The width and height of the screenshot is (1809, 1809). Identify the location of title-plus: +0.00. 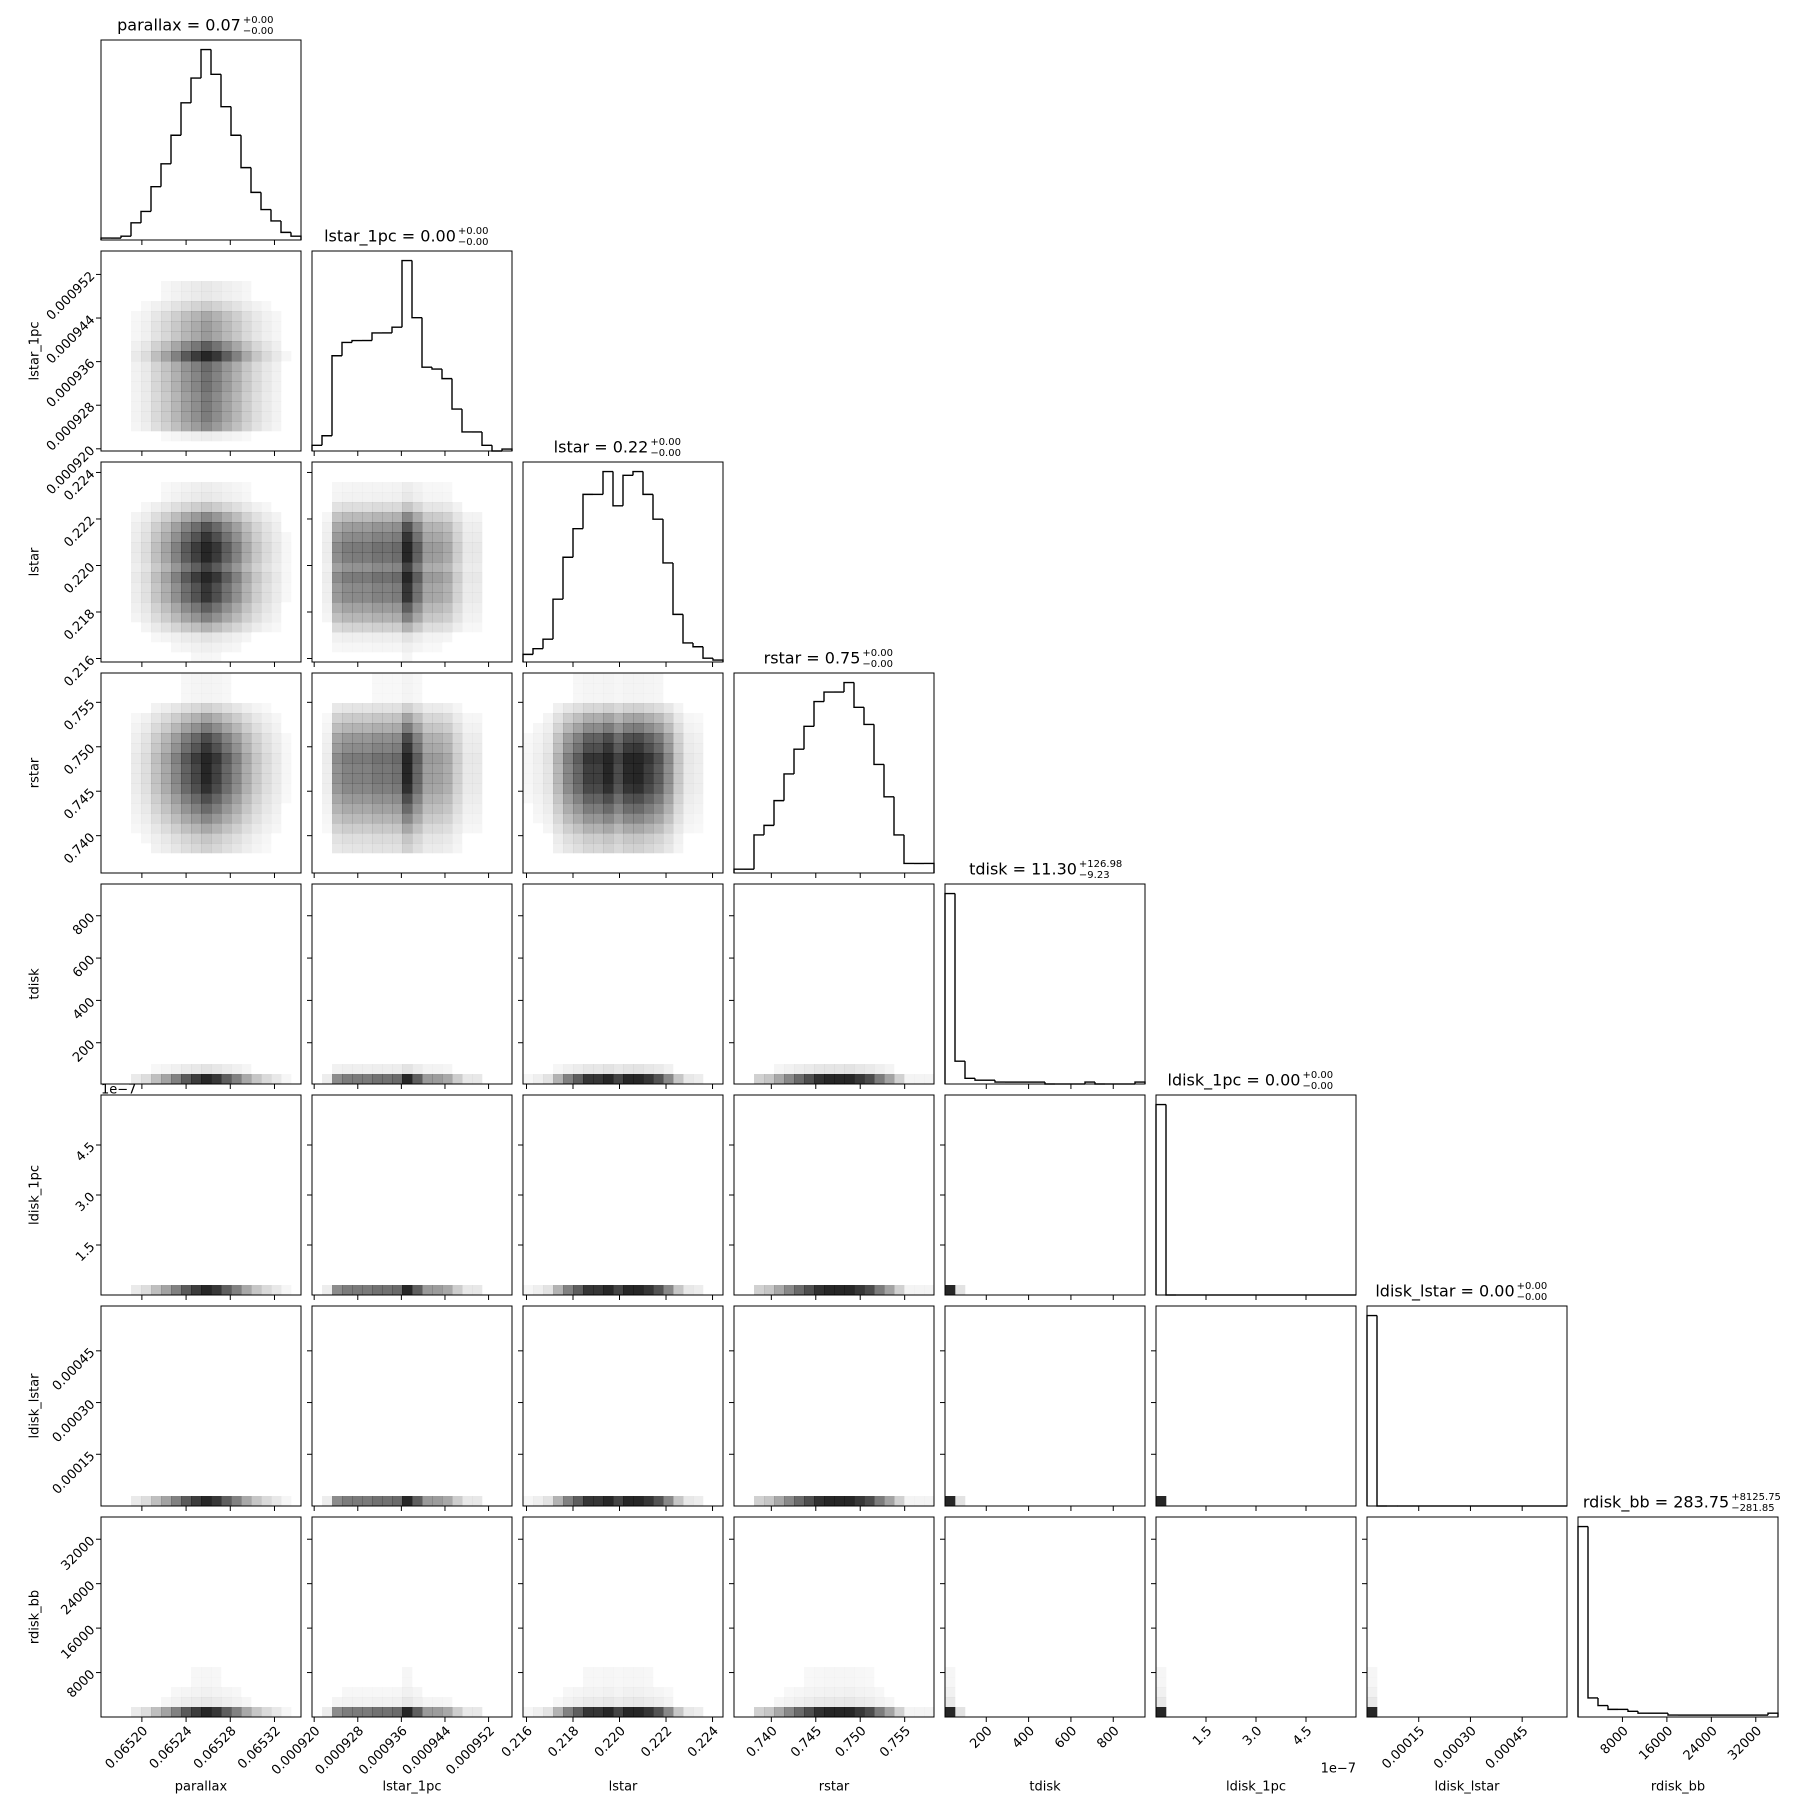
(877, 653).